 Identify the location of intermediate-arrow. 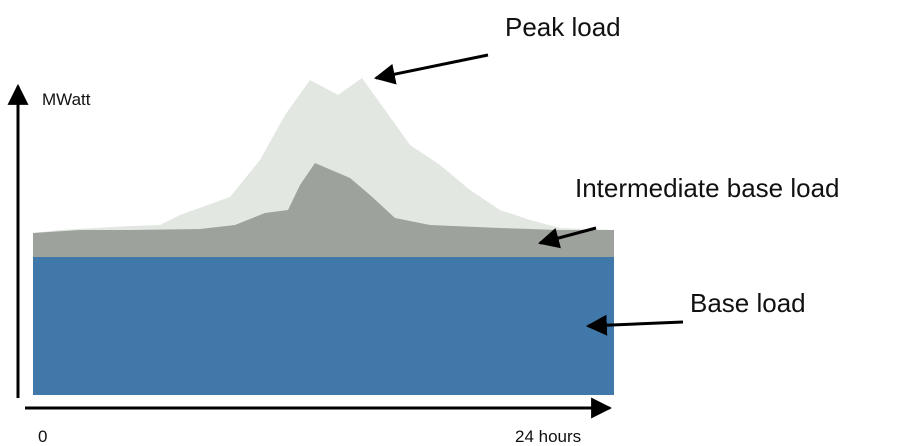
(567, 237).